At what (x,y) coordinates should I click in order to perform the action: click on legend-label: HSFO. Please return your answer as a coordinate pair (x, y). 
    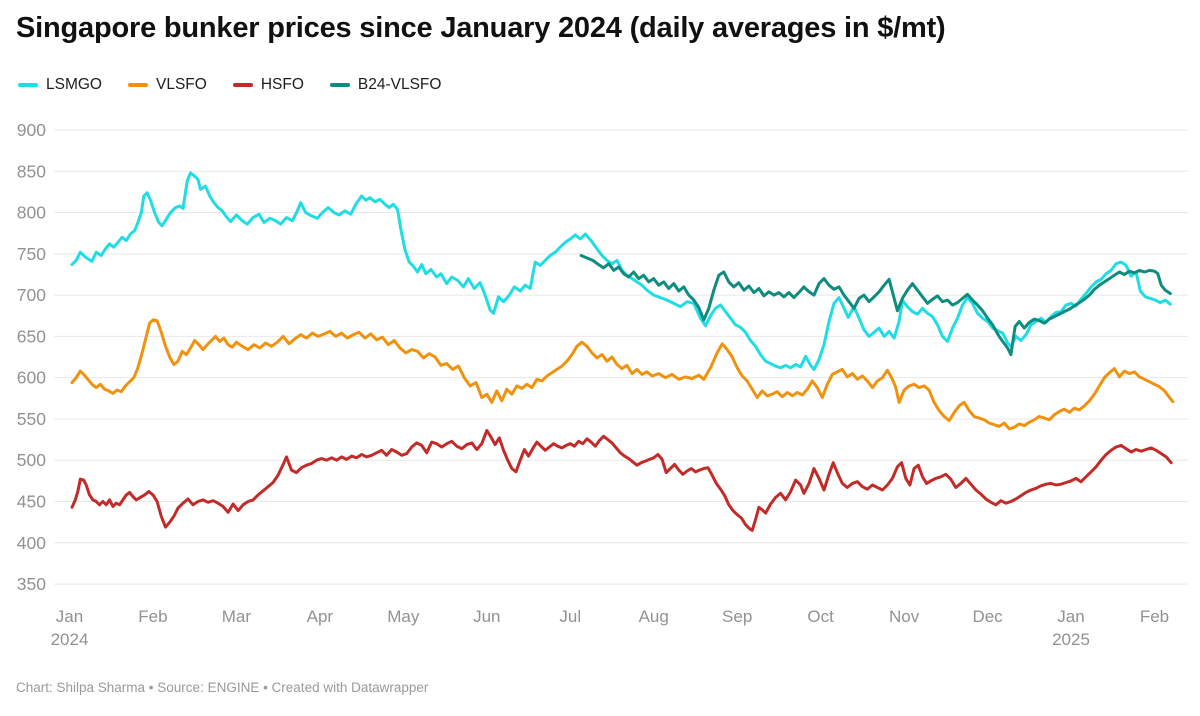
    Looking at the image, I should click on (282, 84).